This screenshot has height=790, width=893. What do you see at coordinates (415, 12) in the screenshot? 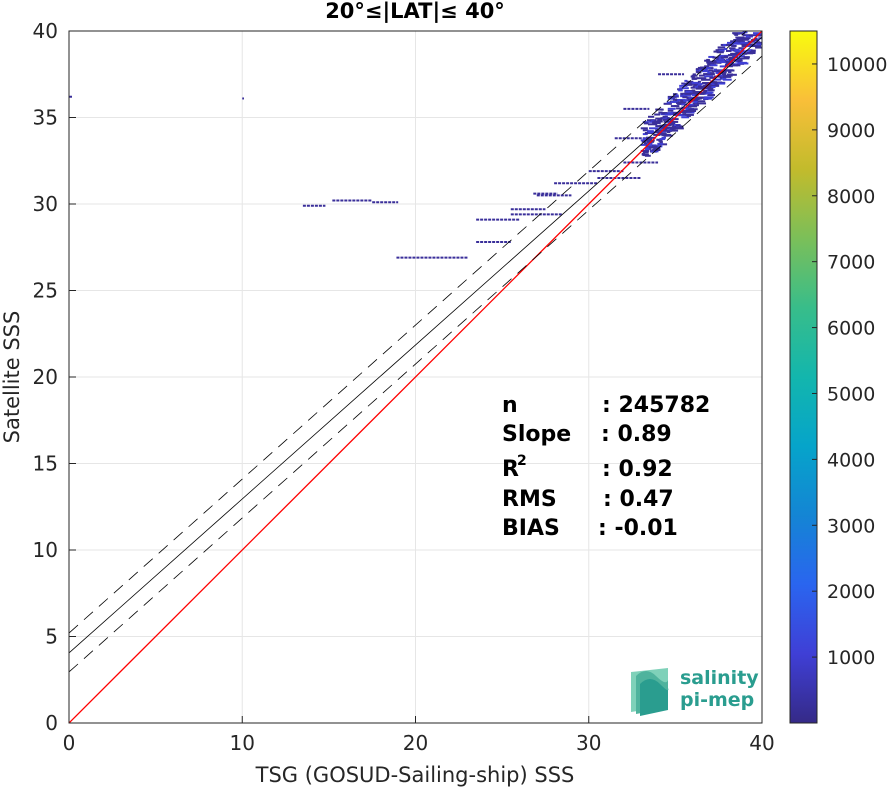
I see `chart-title: 20°≤|LAT|≤ 40°` at bounding box center [415, 12].